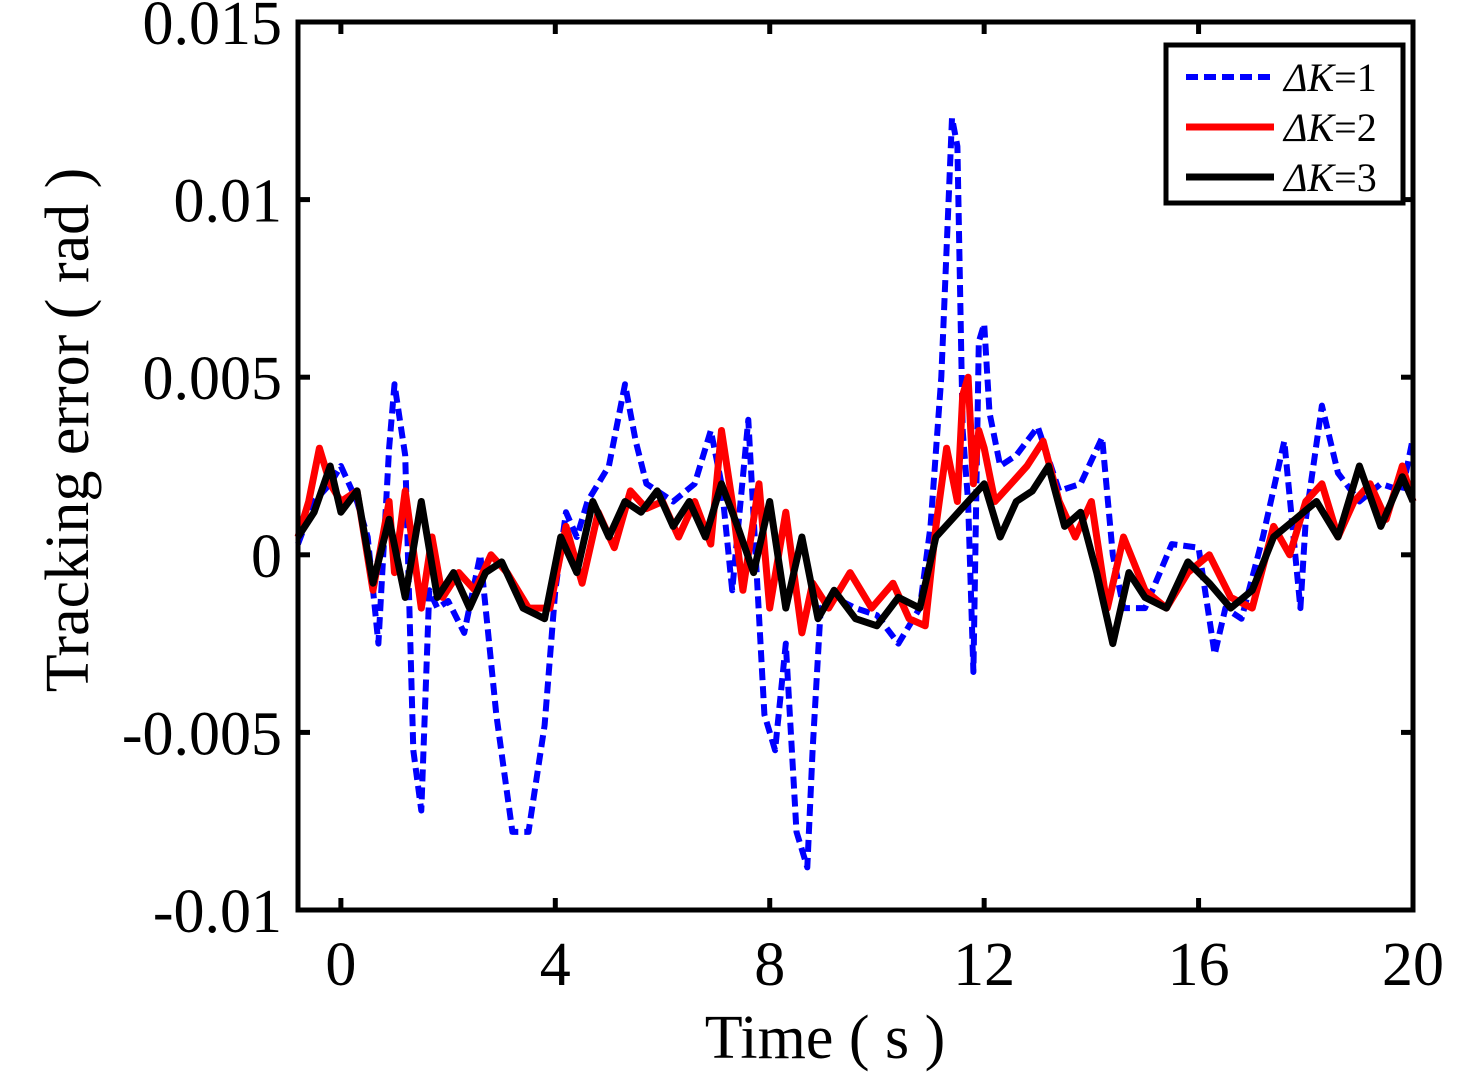 Image resolution: width=1460 pixels, height=1087 pixels. Describe the element at coordinates (228, 202) in the screenshot. I see `y-tick-label: 0.01` at that location.